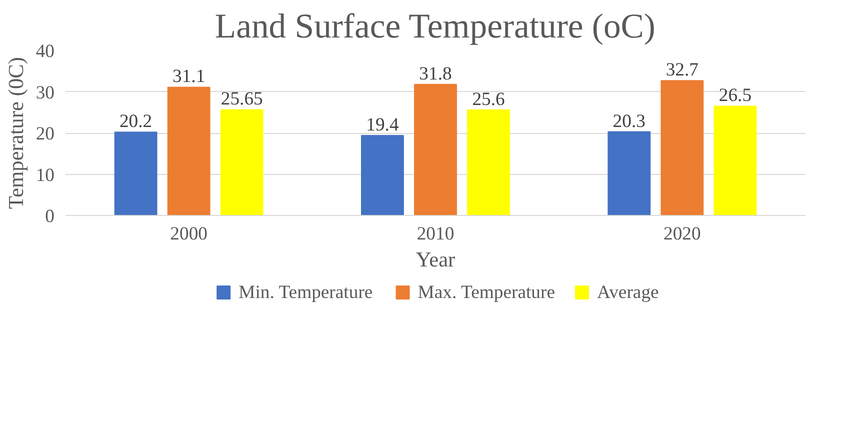  What do you see at coordinates (189, 234) in the screenshot?
I see `x-tick-label: 2000` at bounding box center [189, 234].